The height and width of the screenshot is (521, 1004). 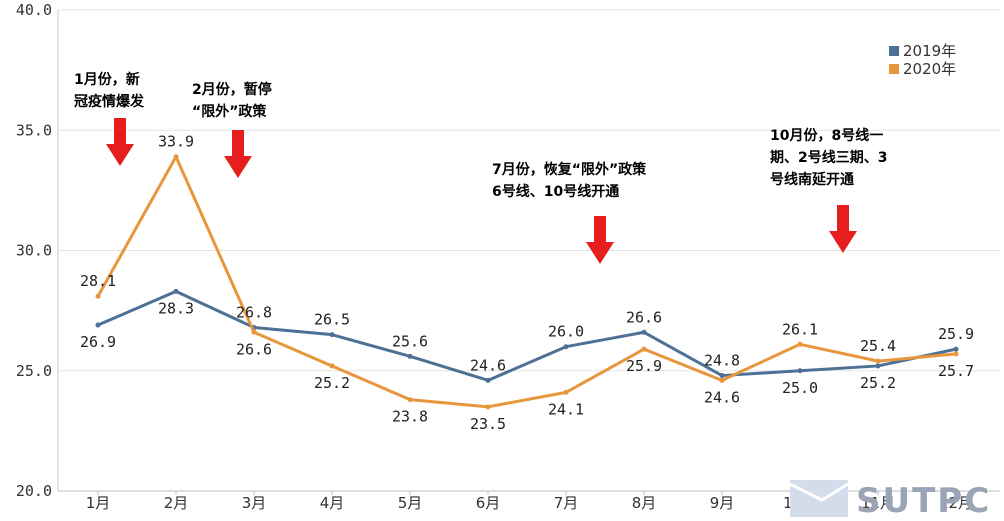 What do you see at coordinates (878, 503) in the screenshot?
I see `x-tick-label: 11月` at bounding box center [878, 503].